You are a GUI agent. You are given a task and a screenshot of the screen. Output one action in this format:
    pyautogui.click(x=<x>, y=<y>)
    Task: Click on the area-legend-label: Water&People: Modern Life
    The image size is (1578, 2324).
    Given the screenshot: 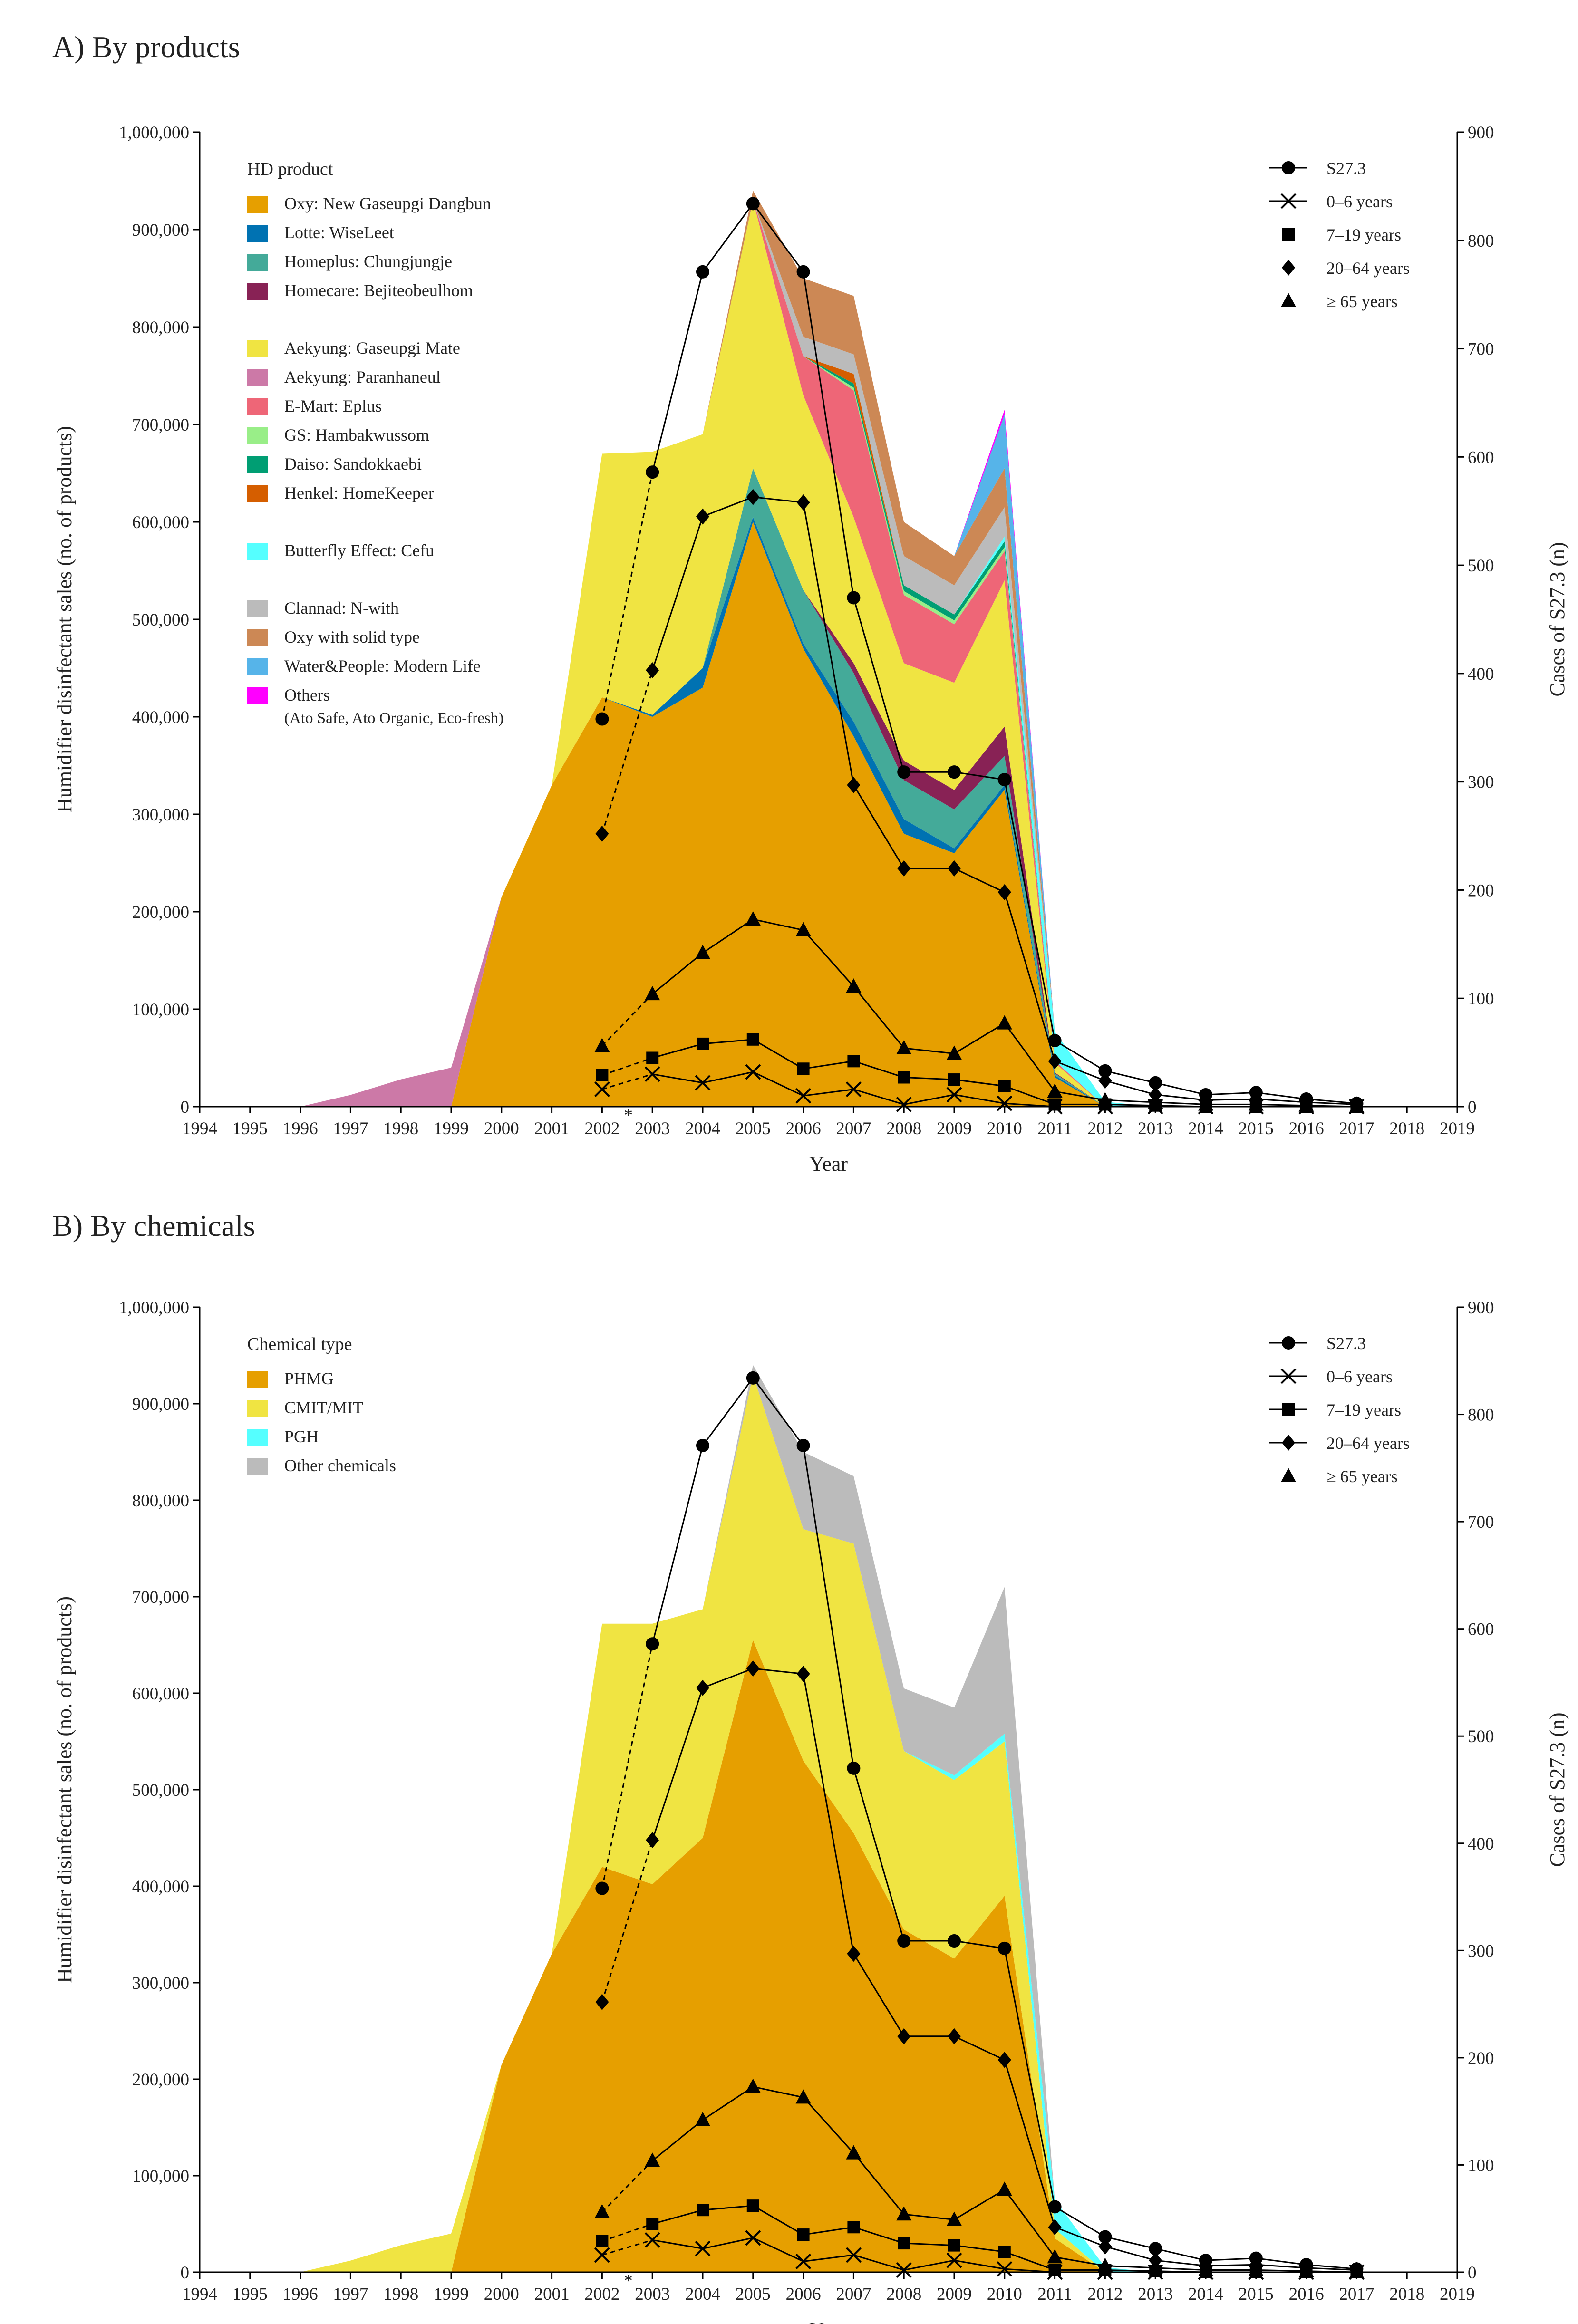 What is the action you would take?
    pyautogui.click(x=383, y=665)
    